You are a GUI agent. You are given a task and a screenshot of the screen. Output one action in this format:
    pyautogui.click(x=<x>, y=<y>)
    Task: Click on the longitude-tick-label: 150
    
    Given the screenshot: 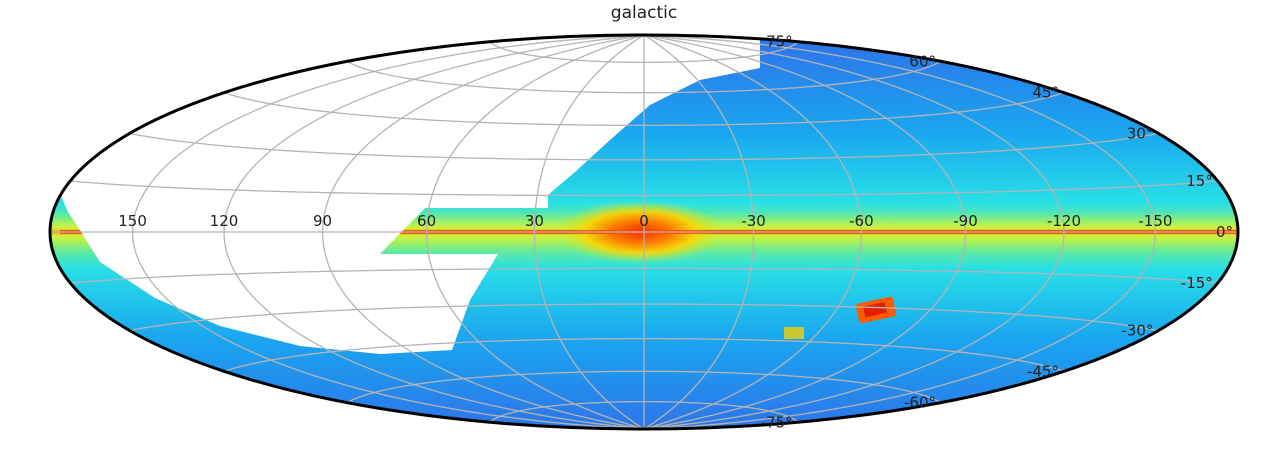 What is the action you would take?
    pyautogui.click(x=132, y=221)
    